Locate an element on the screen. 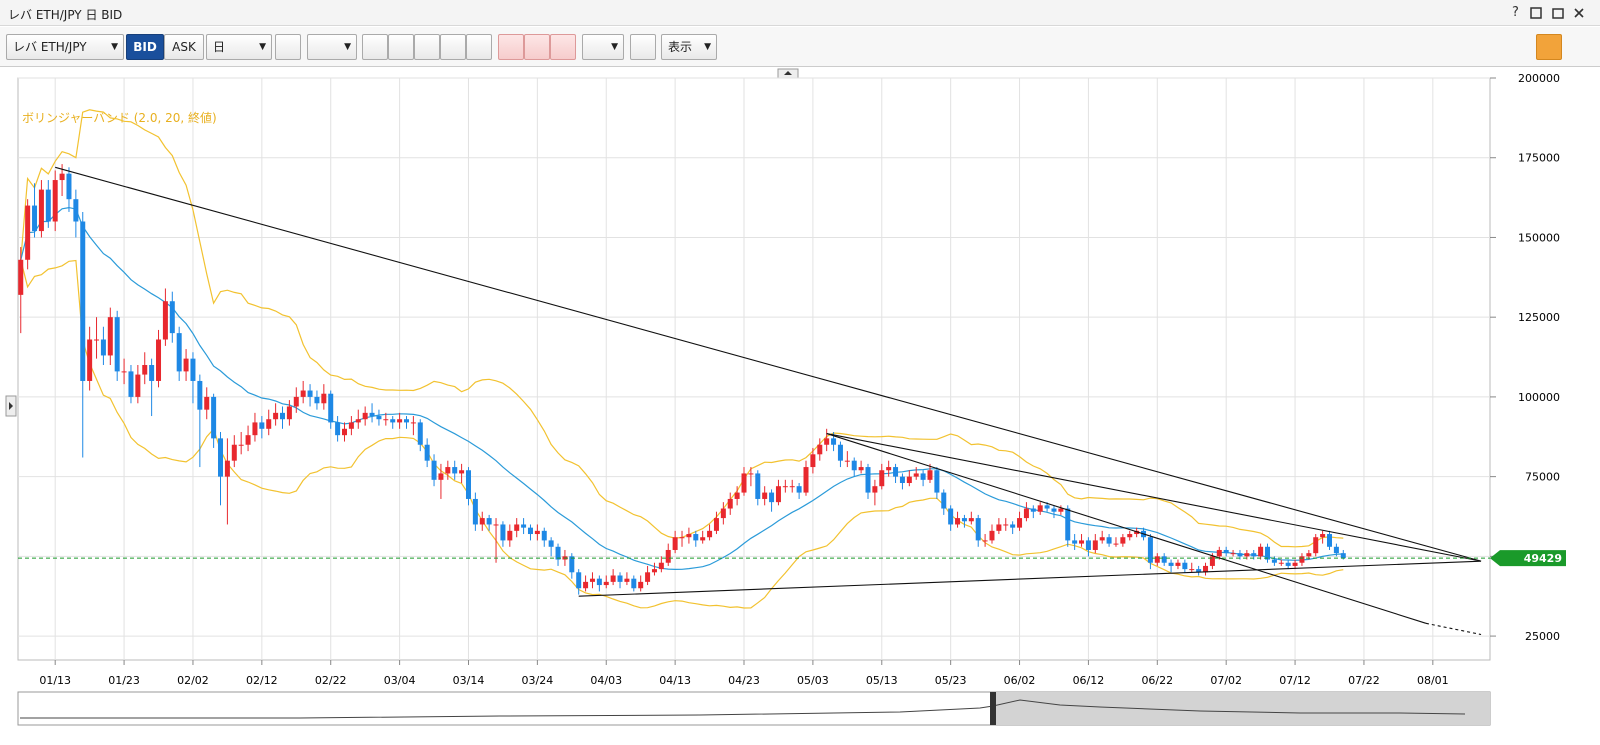  pen-select is located at coordinates (603, 47).